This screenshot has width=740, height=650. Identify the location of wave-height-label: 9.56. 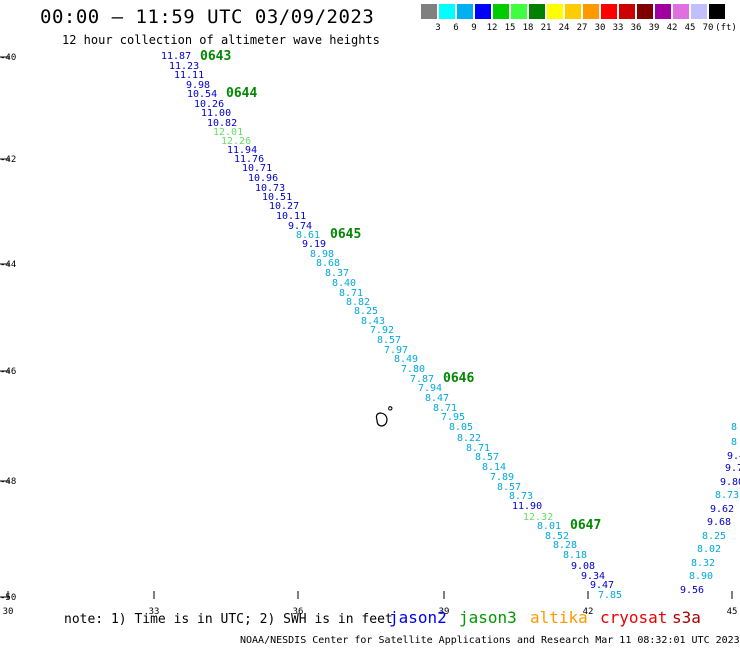
(692, 590).